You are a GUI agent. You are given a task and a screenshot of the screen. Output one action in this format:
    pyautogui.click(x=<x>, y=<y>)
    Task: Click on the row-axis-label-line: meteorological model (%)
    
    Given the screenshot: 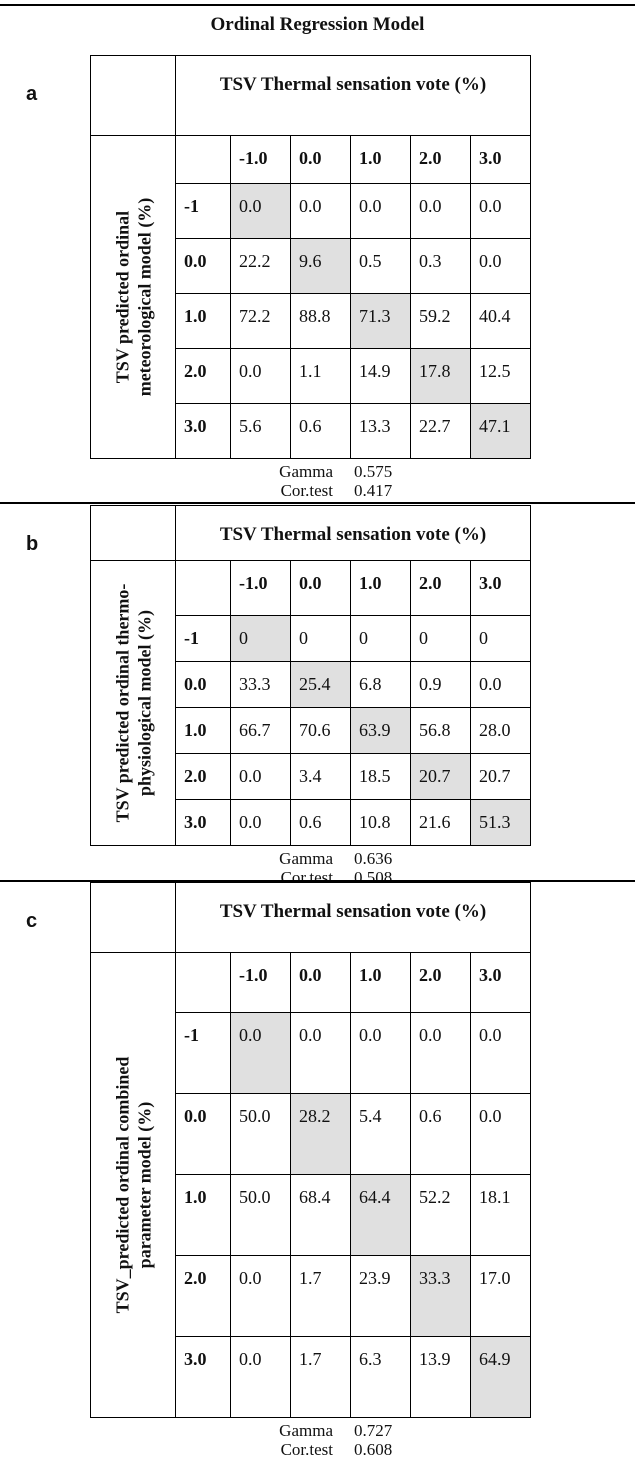 What is the action you would take?
    pyautogui.click(x=144, y=297)
    